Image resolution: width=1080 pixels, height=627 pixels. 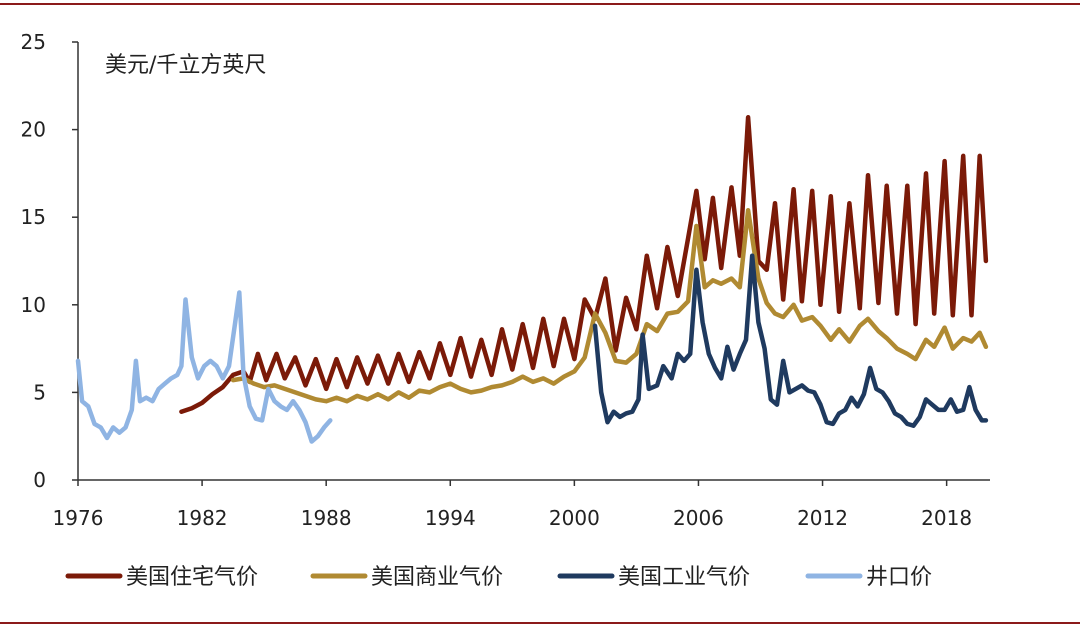 I want to click on legend-label-2: 美国工业气价, so click(x=684, y=577).